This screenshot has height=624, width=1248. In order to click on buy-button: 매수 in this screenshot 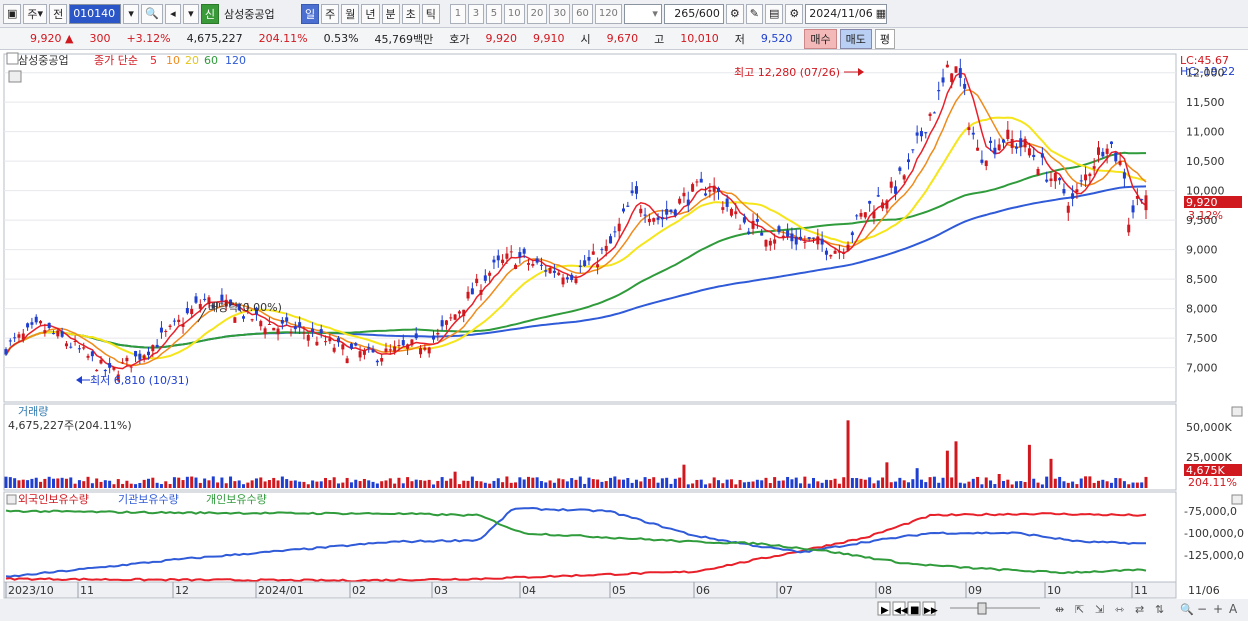, I will do `click(820, 38)`.